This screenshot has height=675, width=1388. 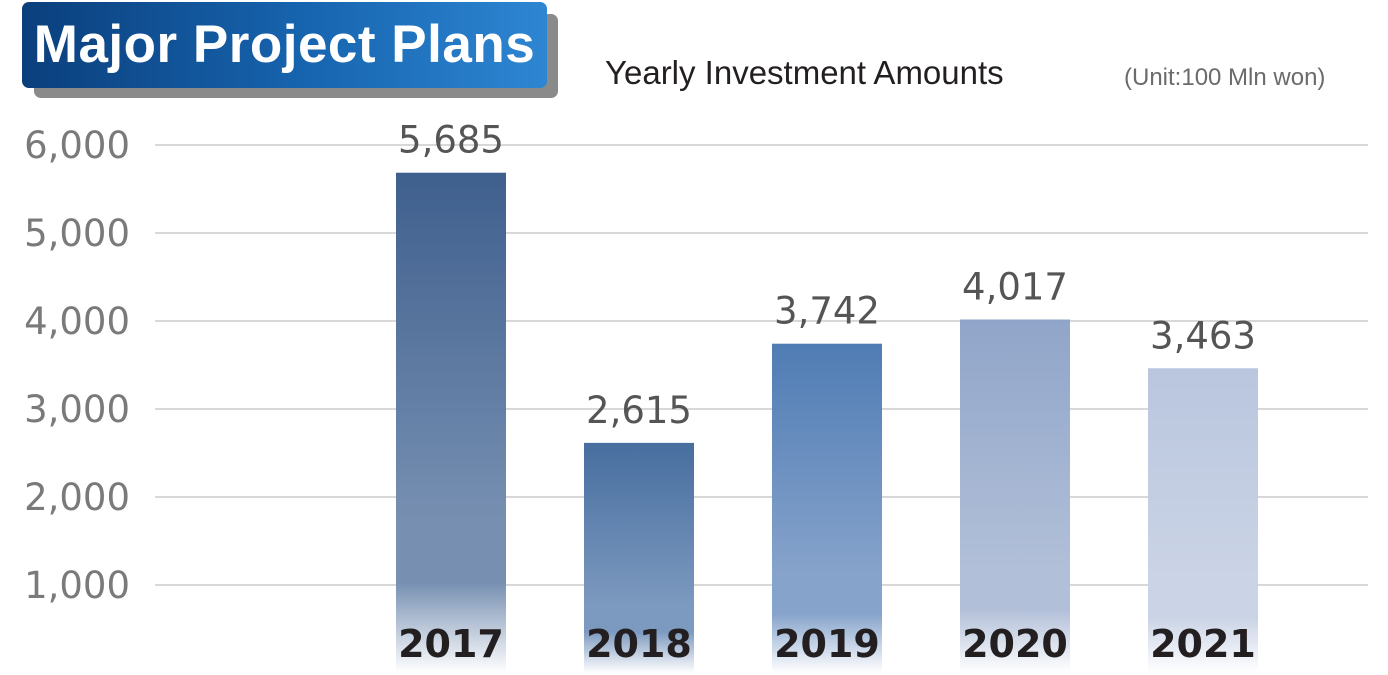 What do you see at coordinates (451, 422) in the screenshot?
I see `bar-2017` at bounding box center [451, 422].